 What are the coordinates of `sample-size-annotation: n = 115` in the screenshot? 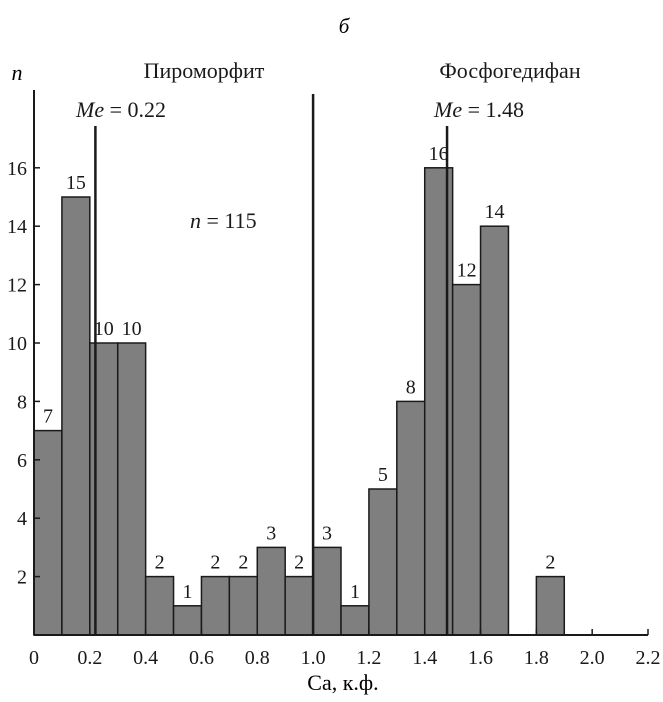 It's located at (223, 220).